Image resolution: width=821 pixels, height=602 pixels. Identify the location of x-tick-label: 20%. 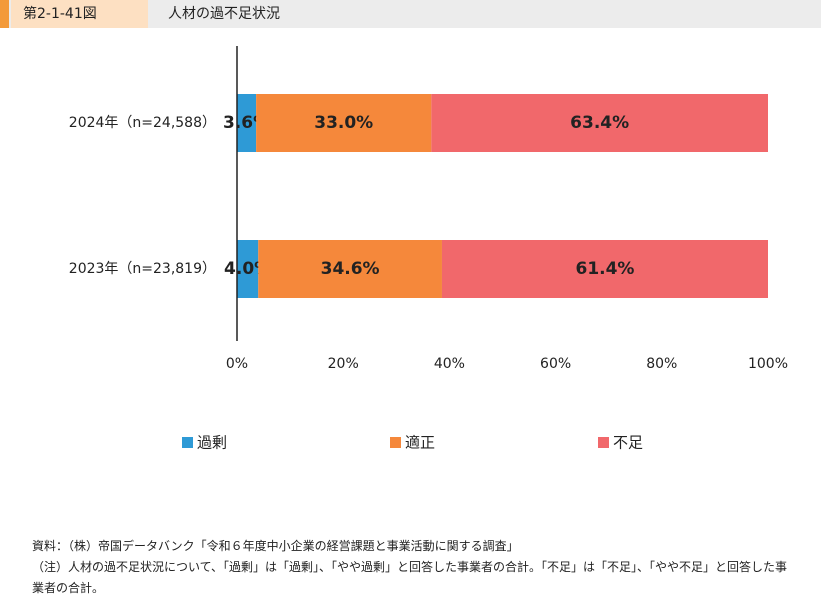
(343, 364).